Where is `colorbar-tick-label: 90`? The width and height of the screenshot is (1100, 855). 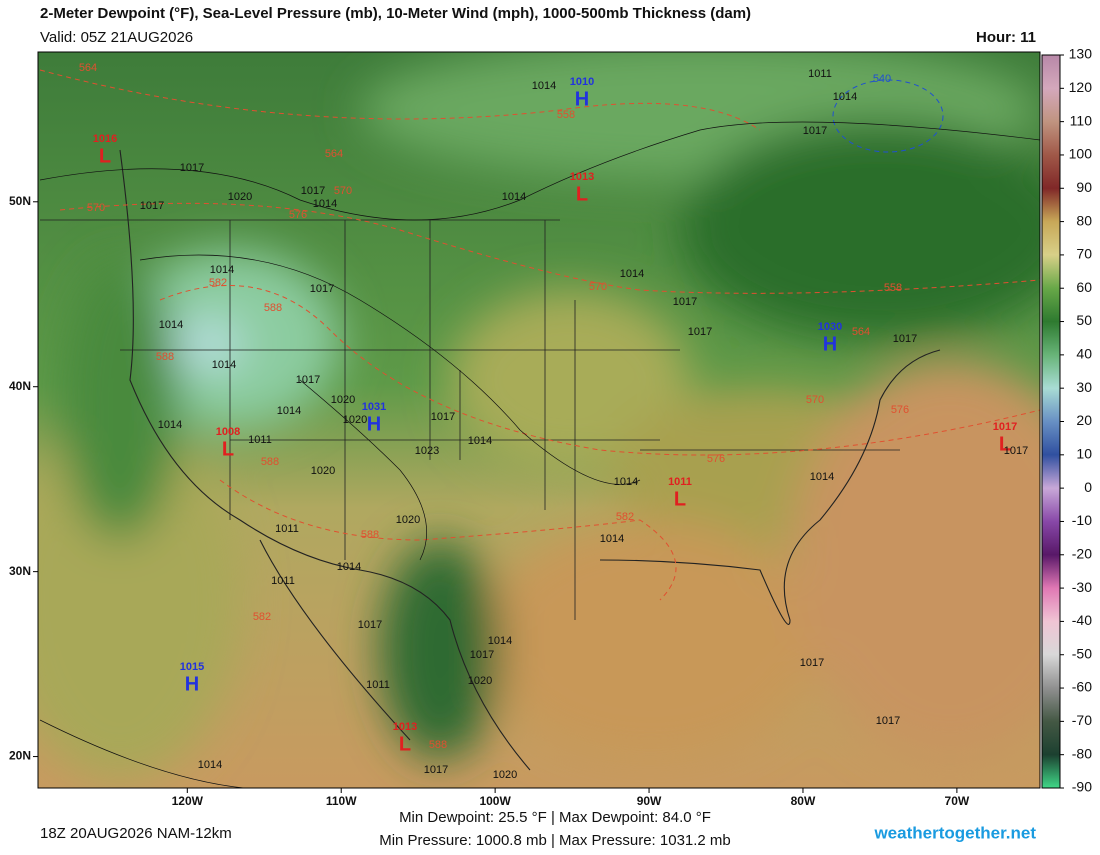 colorbar-tick-label: 90 is located at coordinates (1084, 187).